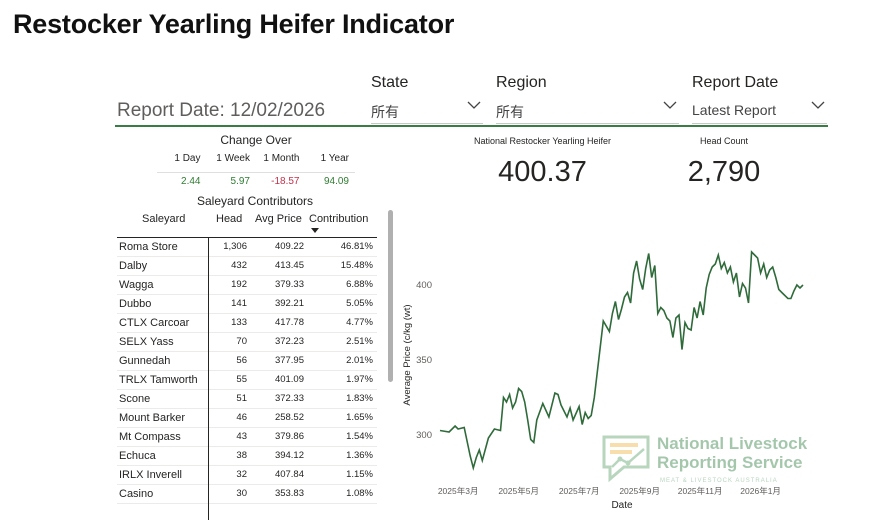 This screenshot has width=888, height=520. I want to click on cell-head: 133, so click(239, 322).